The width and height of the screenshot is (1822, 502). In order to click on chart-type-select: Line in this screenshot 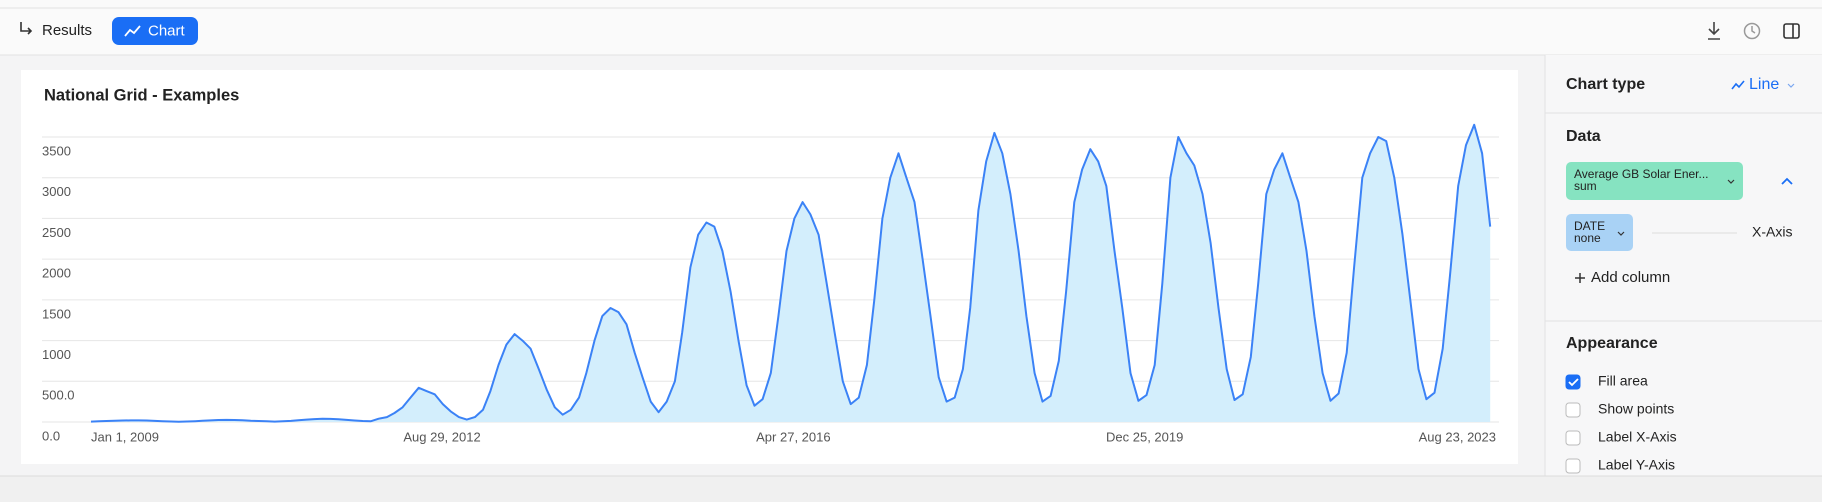, I will do `click(1763, 84)`.